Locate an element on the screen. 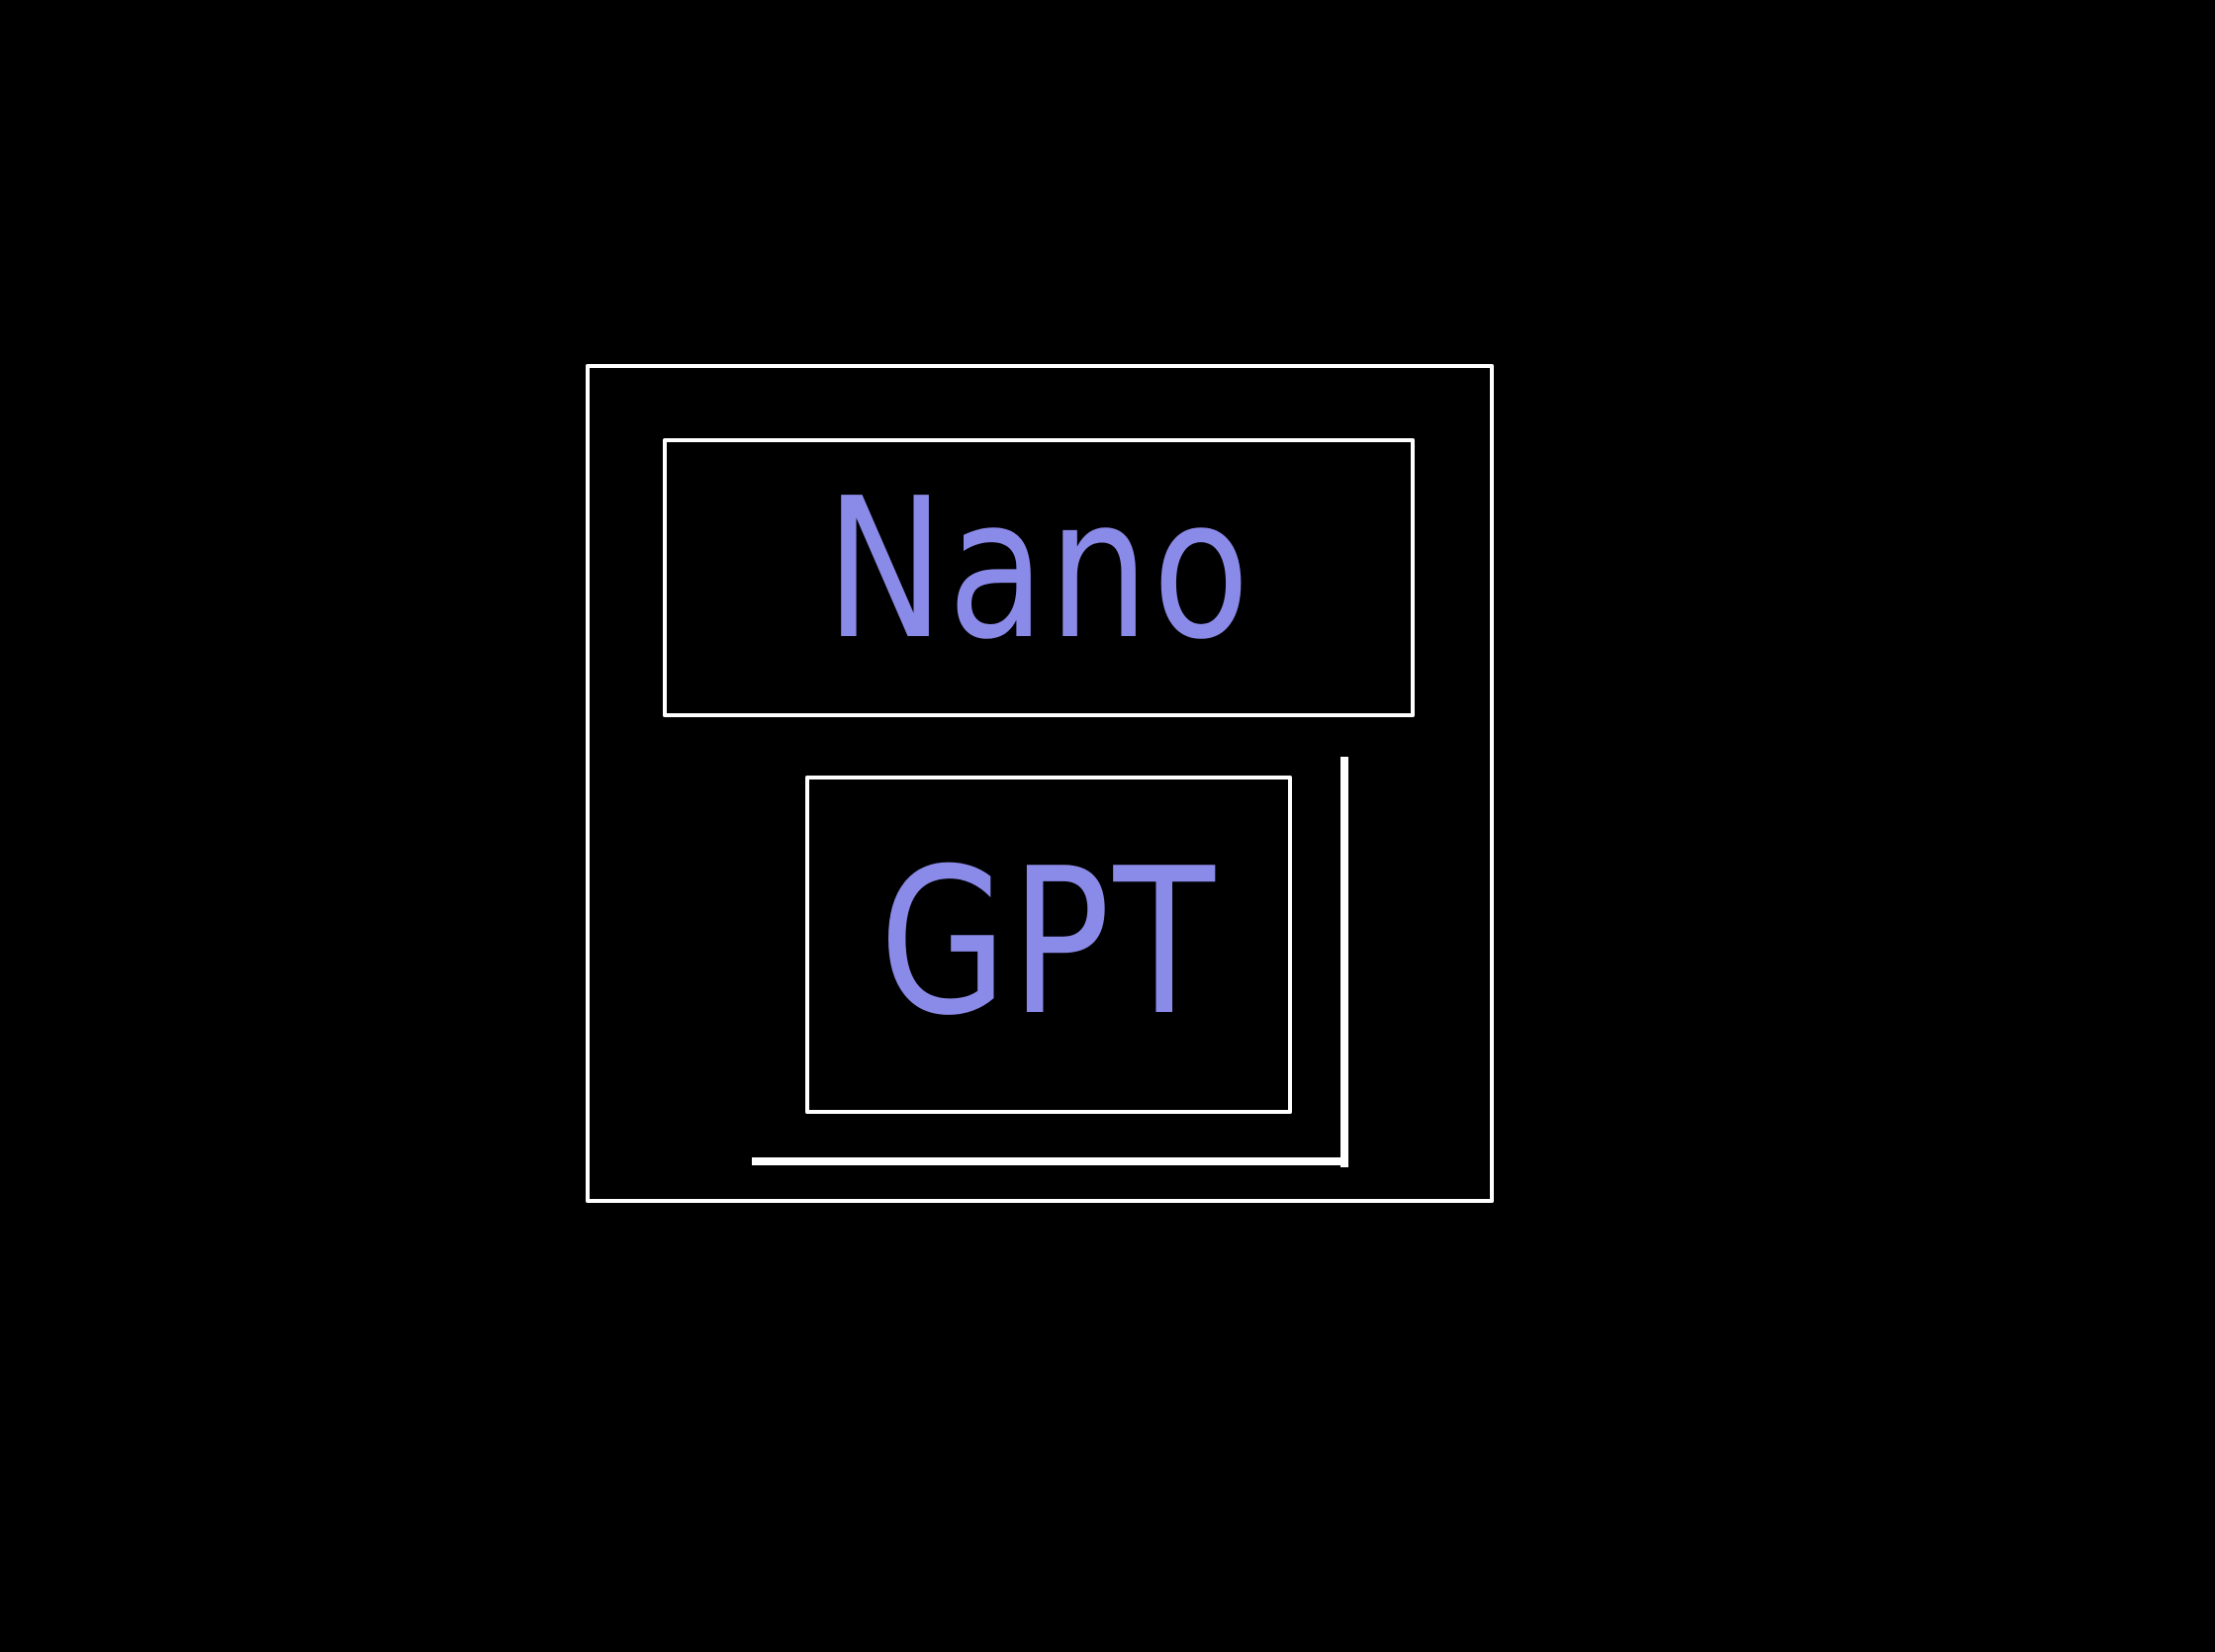 This screenshot has height=1652, width=2215. gpt-shadow-corner-bottom is located at coordinates (1050, 1161).